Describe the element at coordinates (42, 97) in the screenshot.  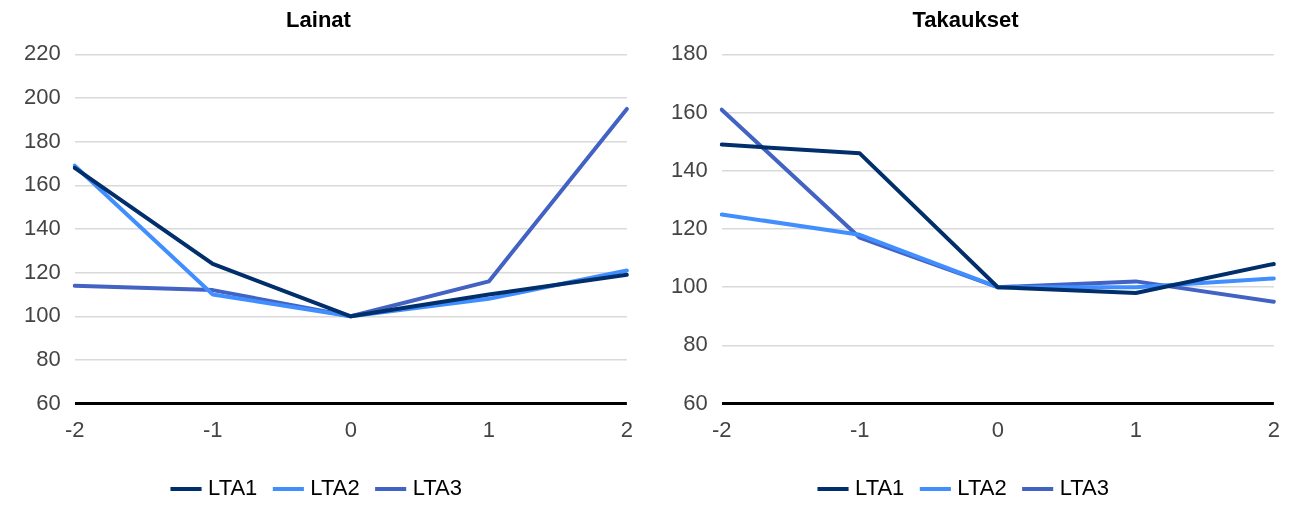
I see `y-tick-label: 200` at that location.